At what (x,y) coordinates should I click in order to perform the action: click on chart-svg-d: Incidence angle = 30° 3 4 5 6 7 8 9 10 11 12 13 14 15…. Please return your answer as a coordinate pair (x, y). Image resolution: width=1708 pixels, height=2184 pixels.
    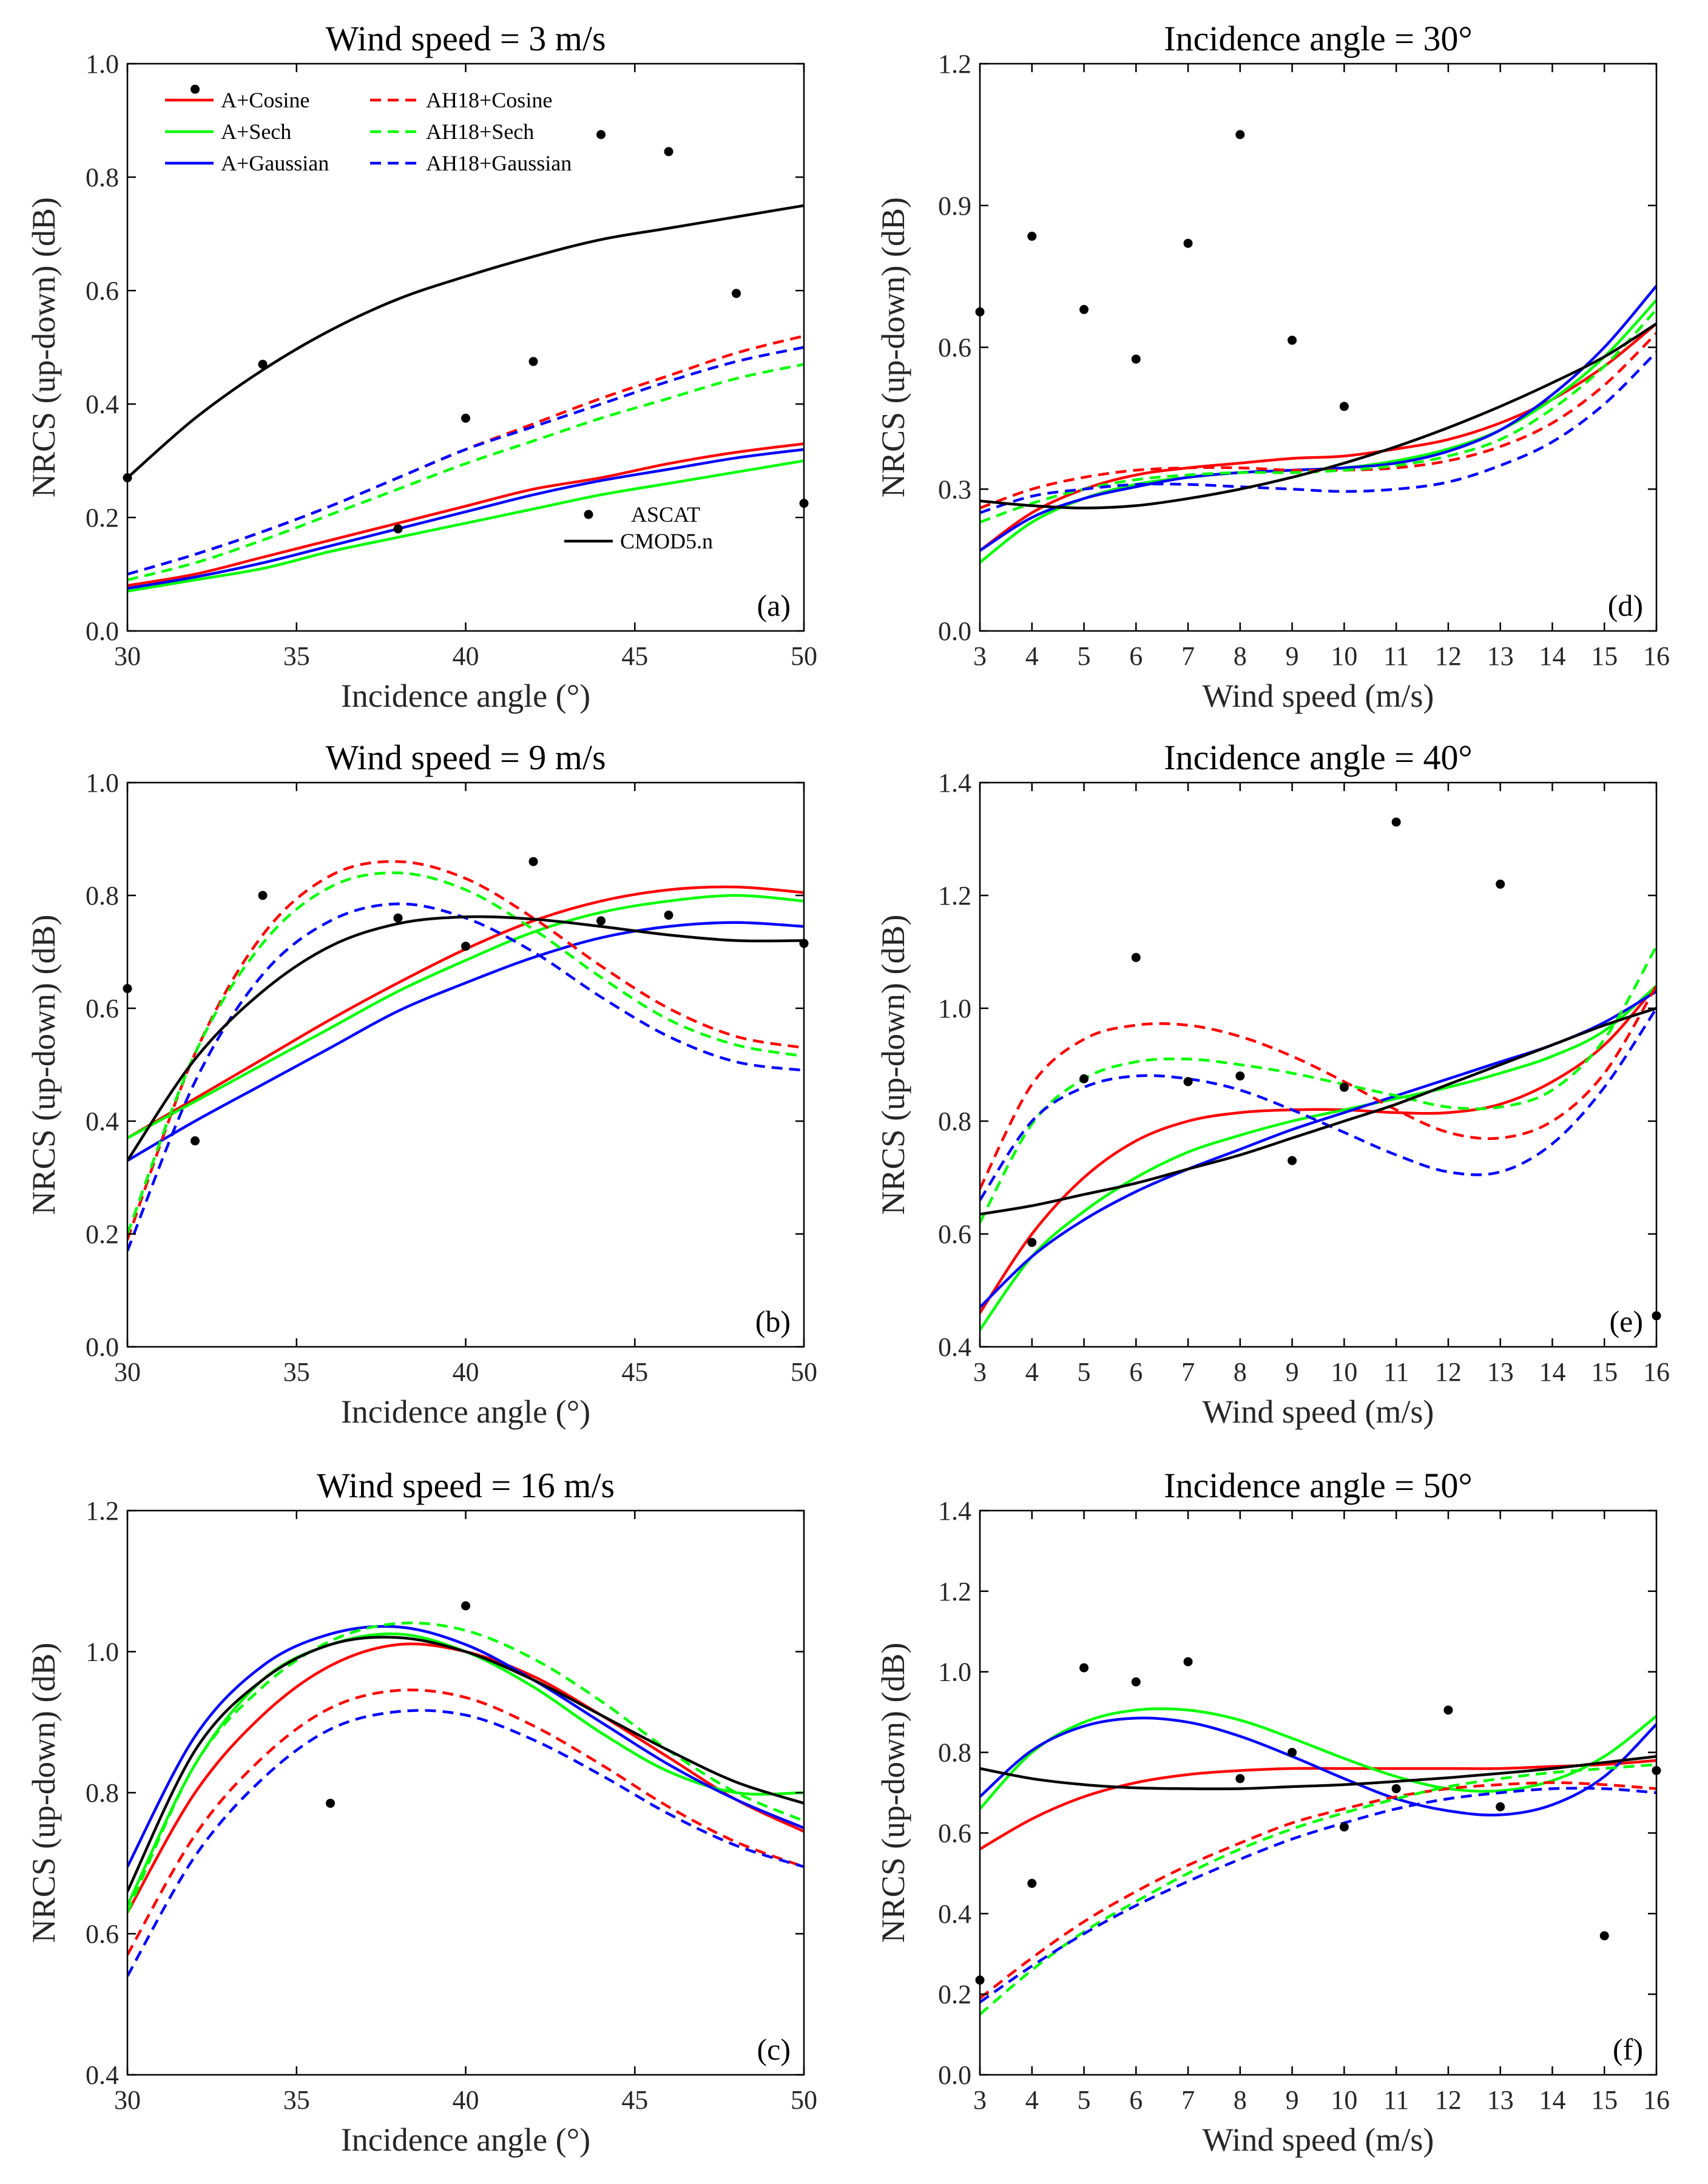
    Looking at the image, I should click on (1272, 366).